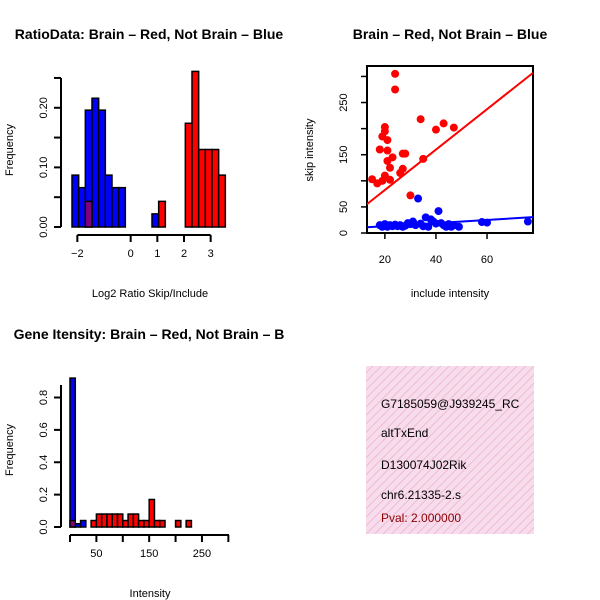  I want to click on info-panel-background, so click(450, 450).